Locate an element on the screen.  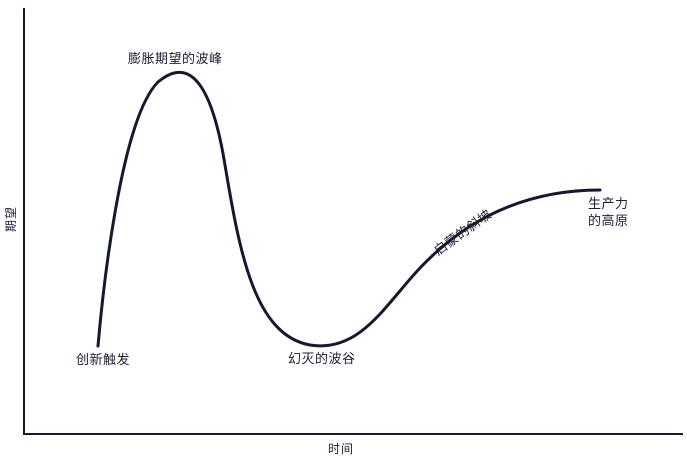
label-innovation-trigger: 创新触发 is located at coordinates (103, 360).